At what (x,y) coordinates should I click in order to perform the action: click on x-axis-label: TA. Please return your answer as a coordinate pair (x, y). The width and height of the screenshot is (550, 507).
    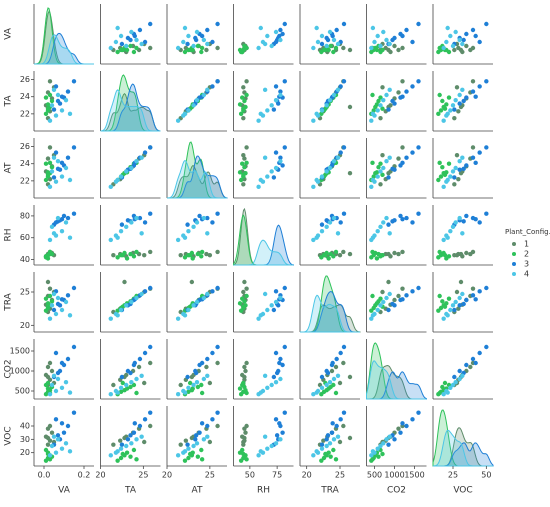
    Looking at the image, I should click on (130, 491).